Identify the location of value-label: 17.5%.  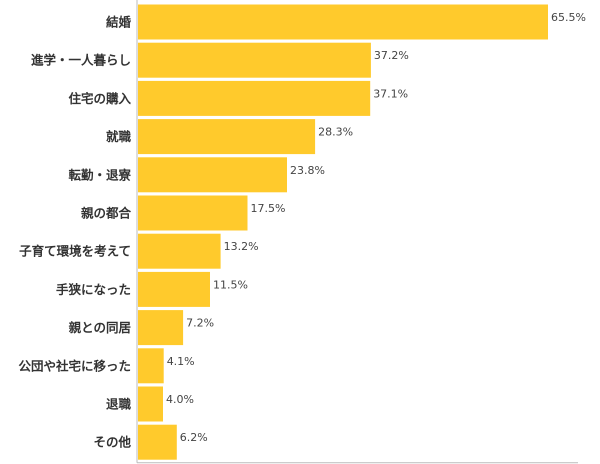
(268, 208).